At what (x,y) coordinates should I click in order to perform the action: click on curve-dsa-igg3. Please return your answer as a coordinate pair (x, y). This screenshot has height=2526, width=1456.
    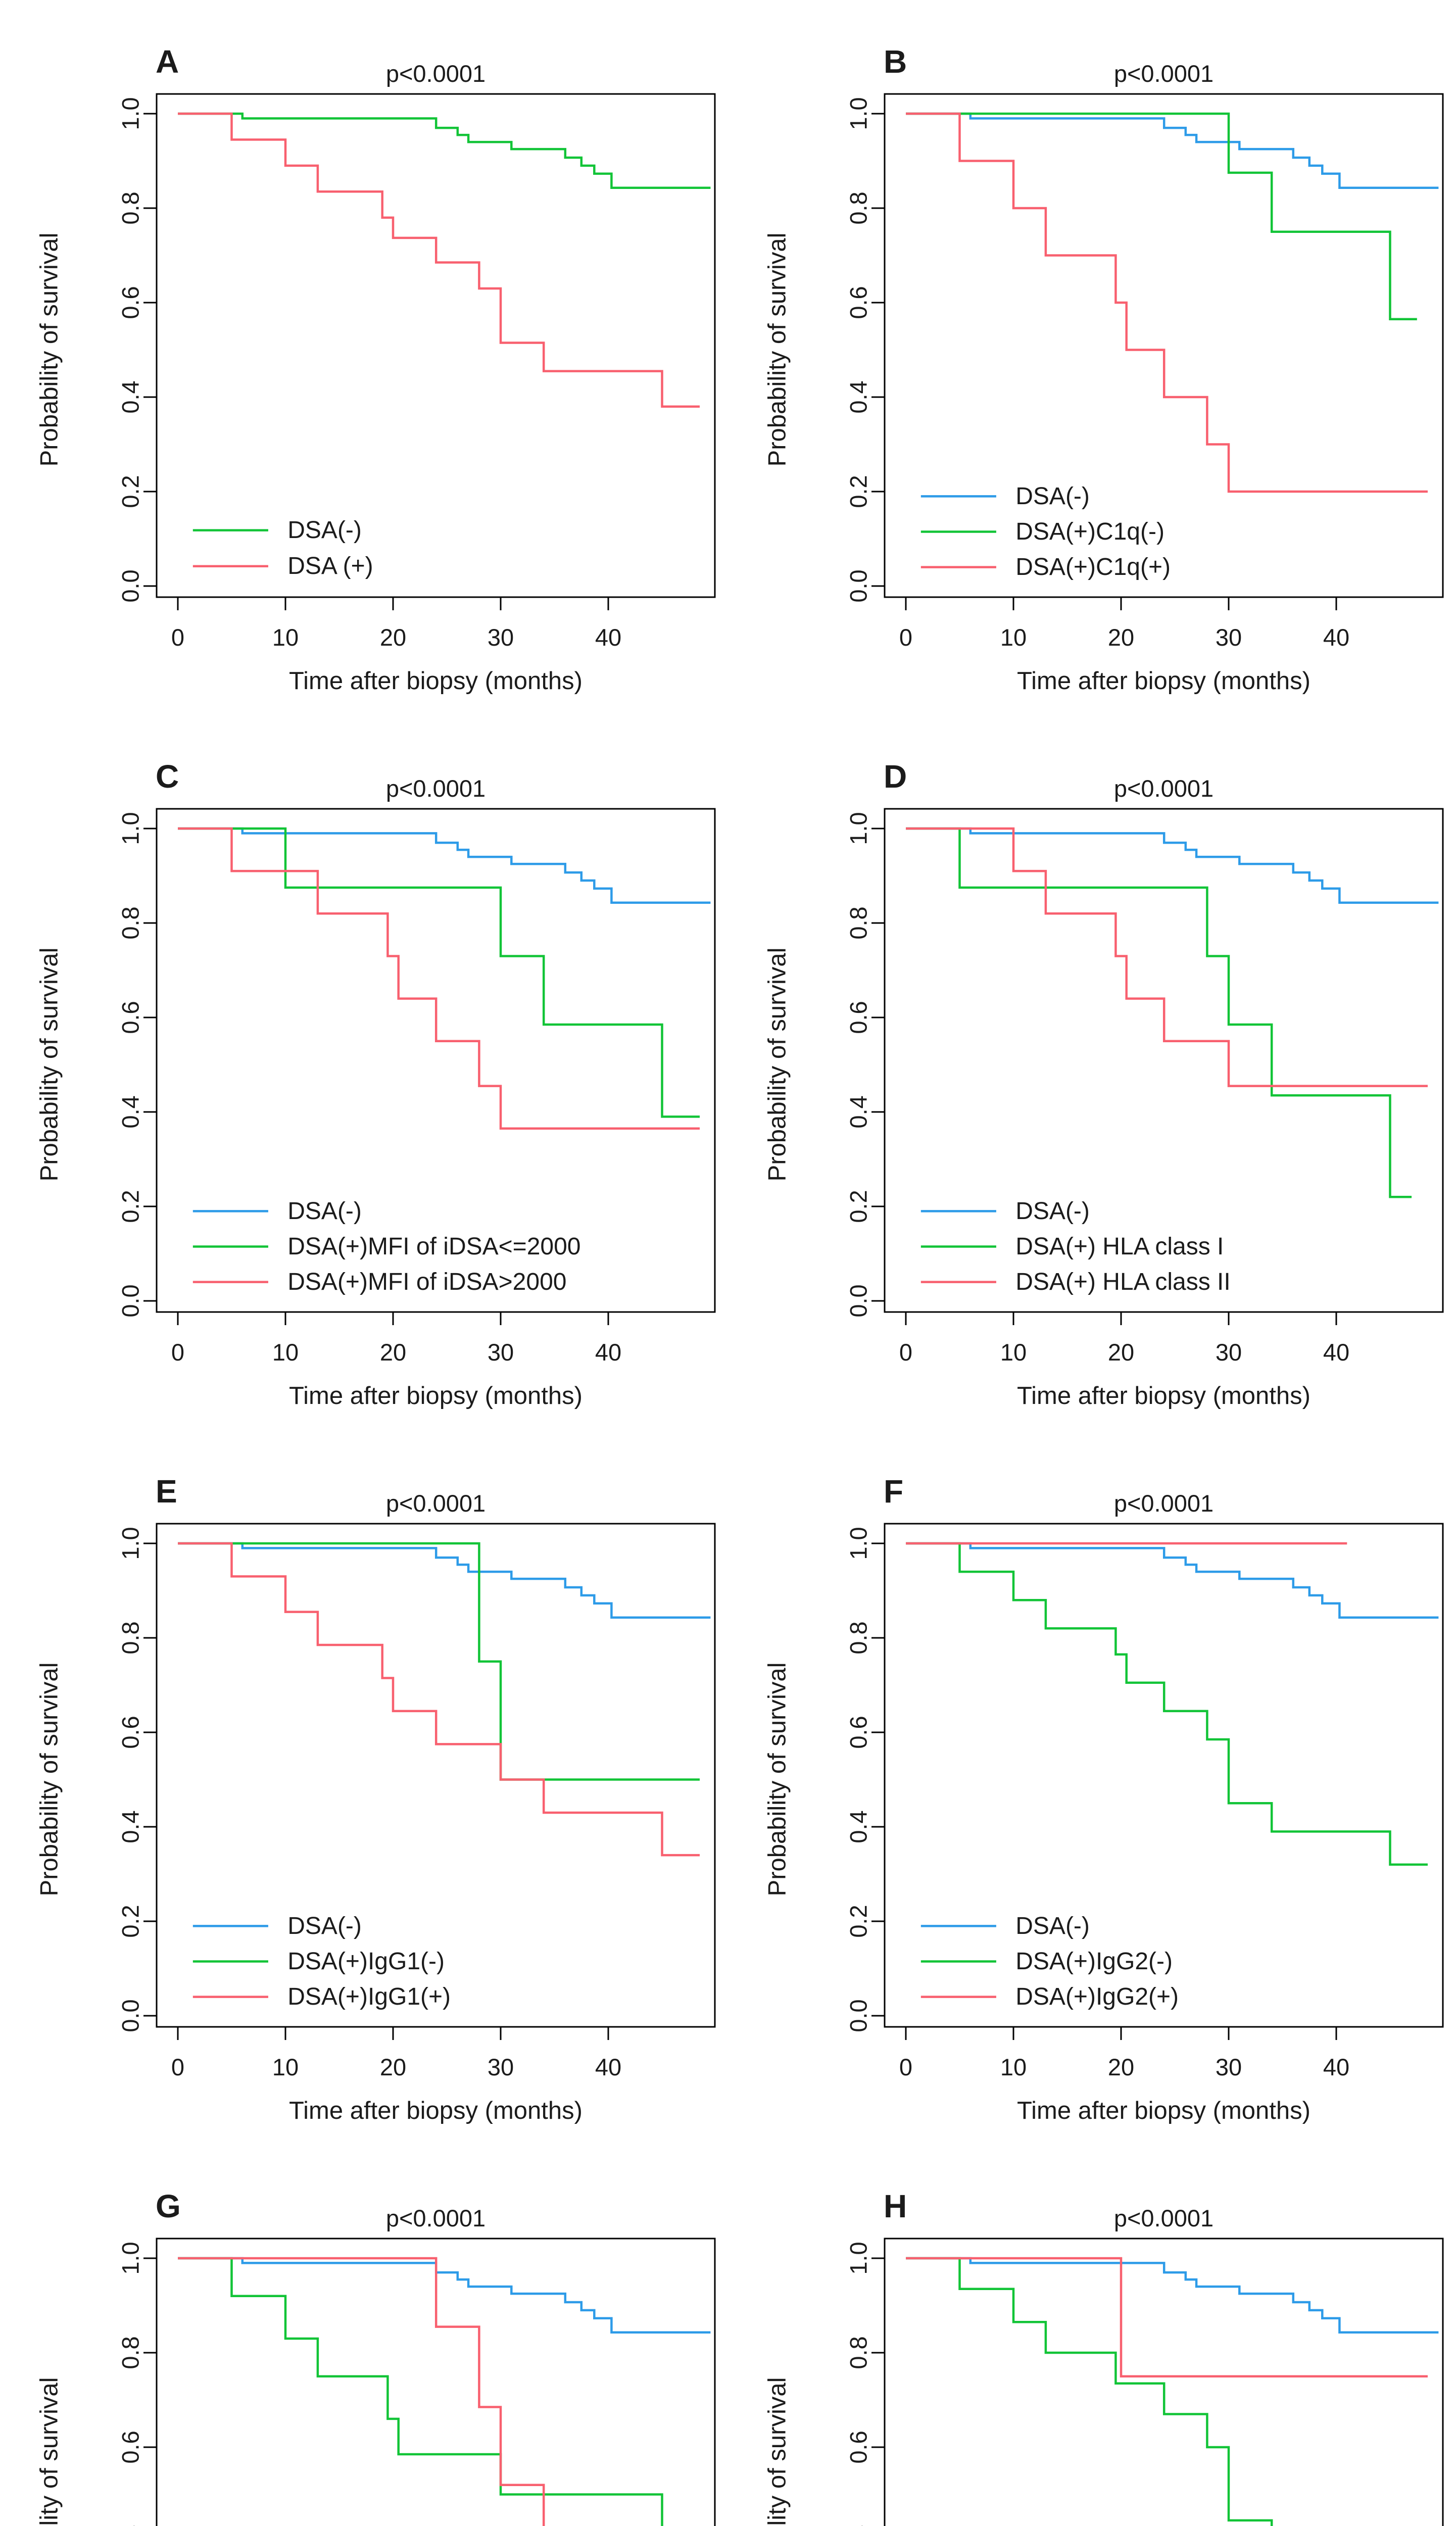
    Looking at the image, I should click on (420, 2391).